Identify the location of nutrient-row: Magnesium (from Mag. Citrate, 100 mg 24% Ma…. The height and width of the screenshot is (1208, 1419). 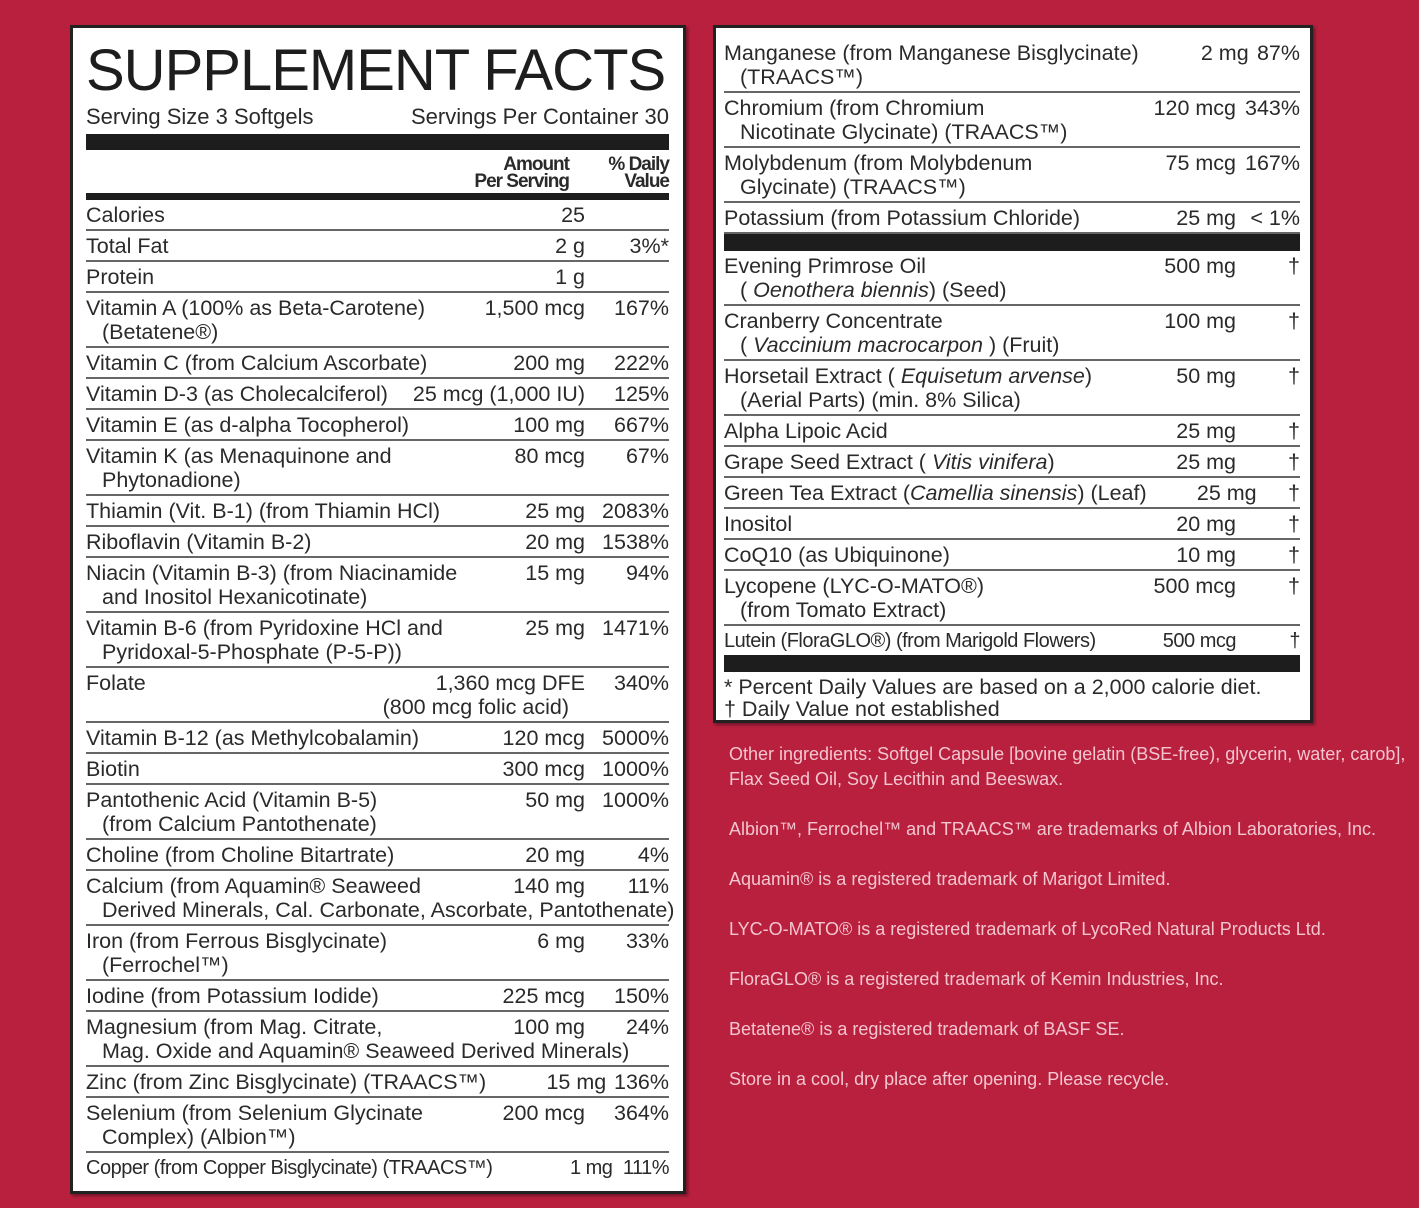
(377, 1039).